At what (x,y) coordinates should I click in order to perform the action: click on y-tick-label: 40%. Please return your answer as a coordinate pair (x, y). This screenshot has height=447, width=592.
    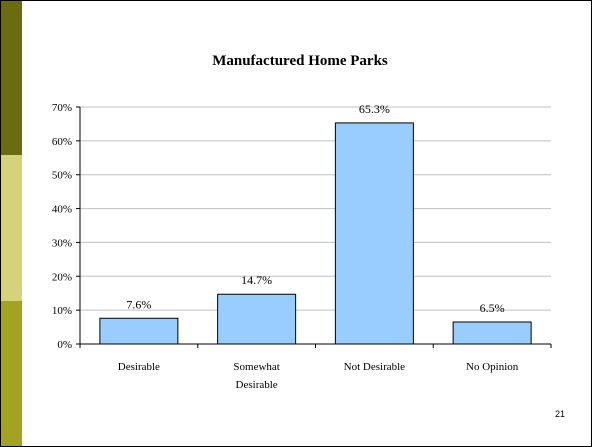
    Looking at the image, I should click on (62, 210).